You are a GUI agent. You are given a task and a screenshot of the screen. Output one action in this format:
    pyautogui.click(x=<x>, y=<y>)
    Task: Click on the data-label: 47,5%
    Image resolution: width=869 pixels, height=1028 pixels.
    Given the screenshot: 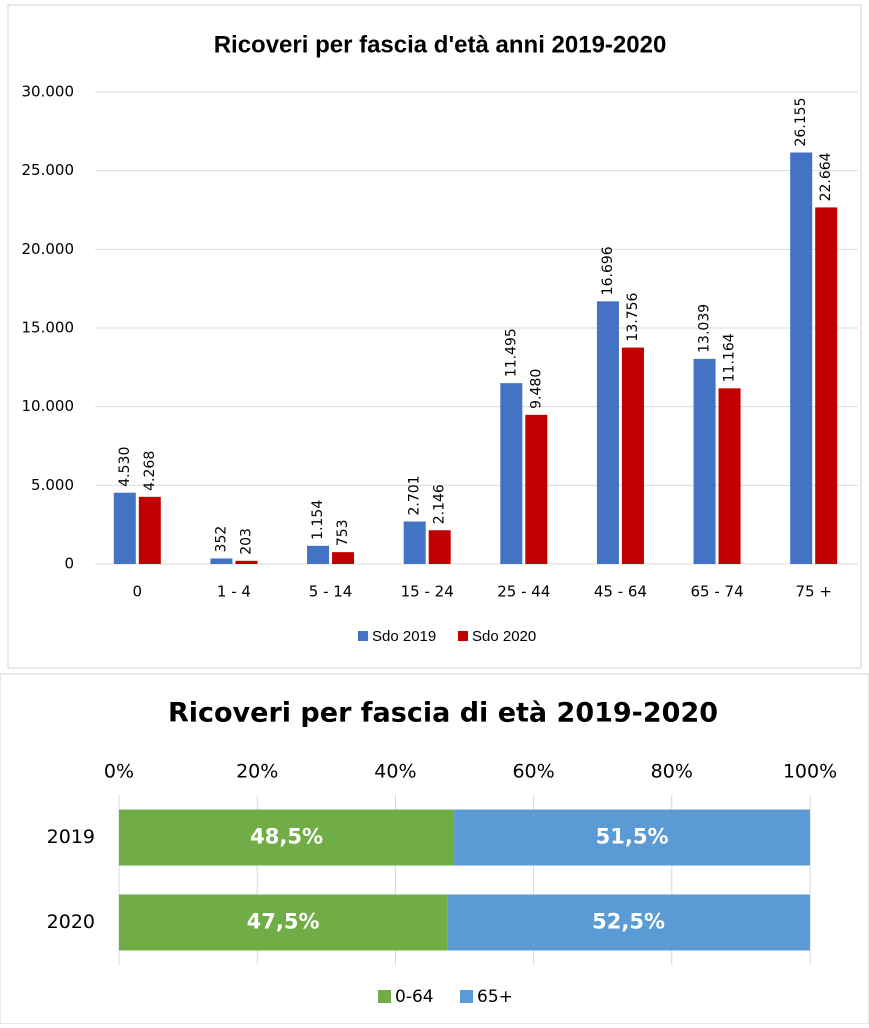 What is the action you would take?
    pyautogui.click(x=283, y=922)
    